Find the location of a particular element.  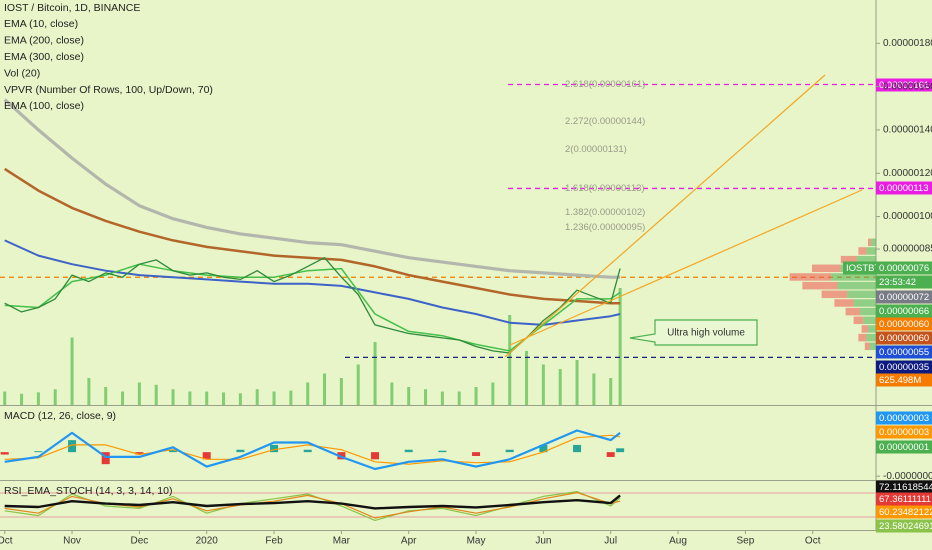

rsi-pane is located at coordinates (312, 506).